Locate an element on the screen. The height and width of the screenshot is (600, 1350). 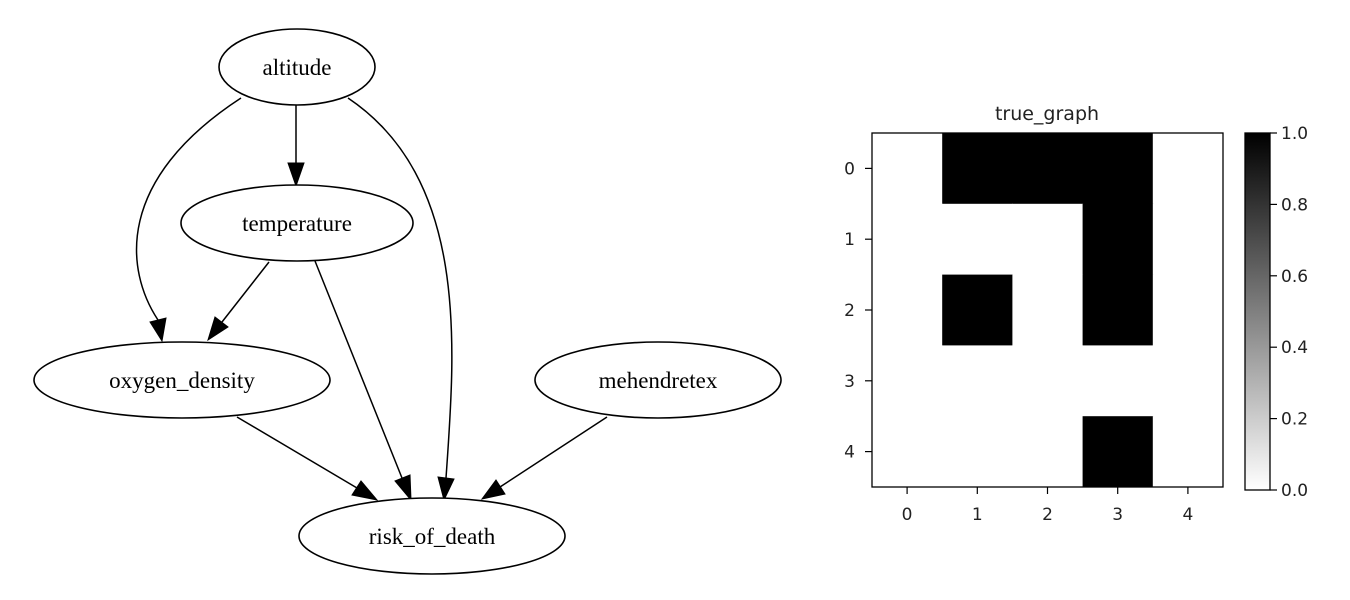
node-temperature: temperature is located at coordinates (297, 223).